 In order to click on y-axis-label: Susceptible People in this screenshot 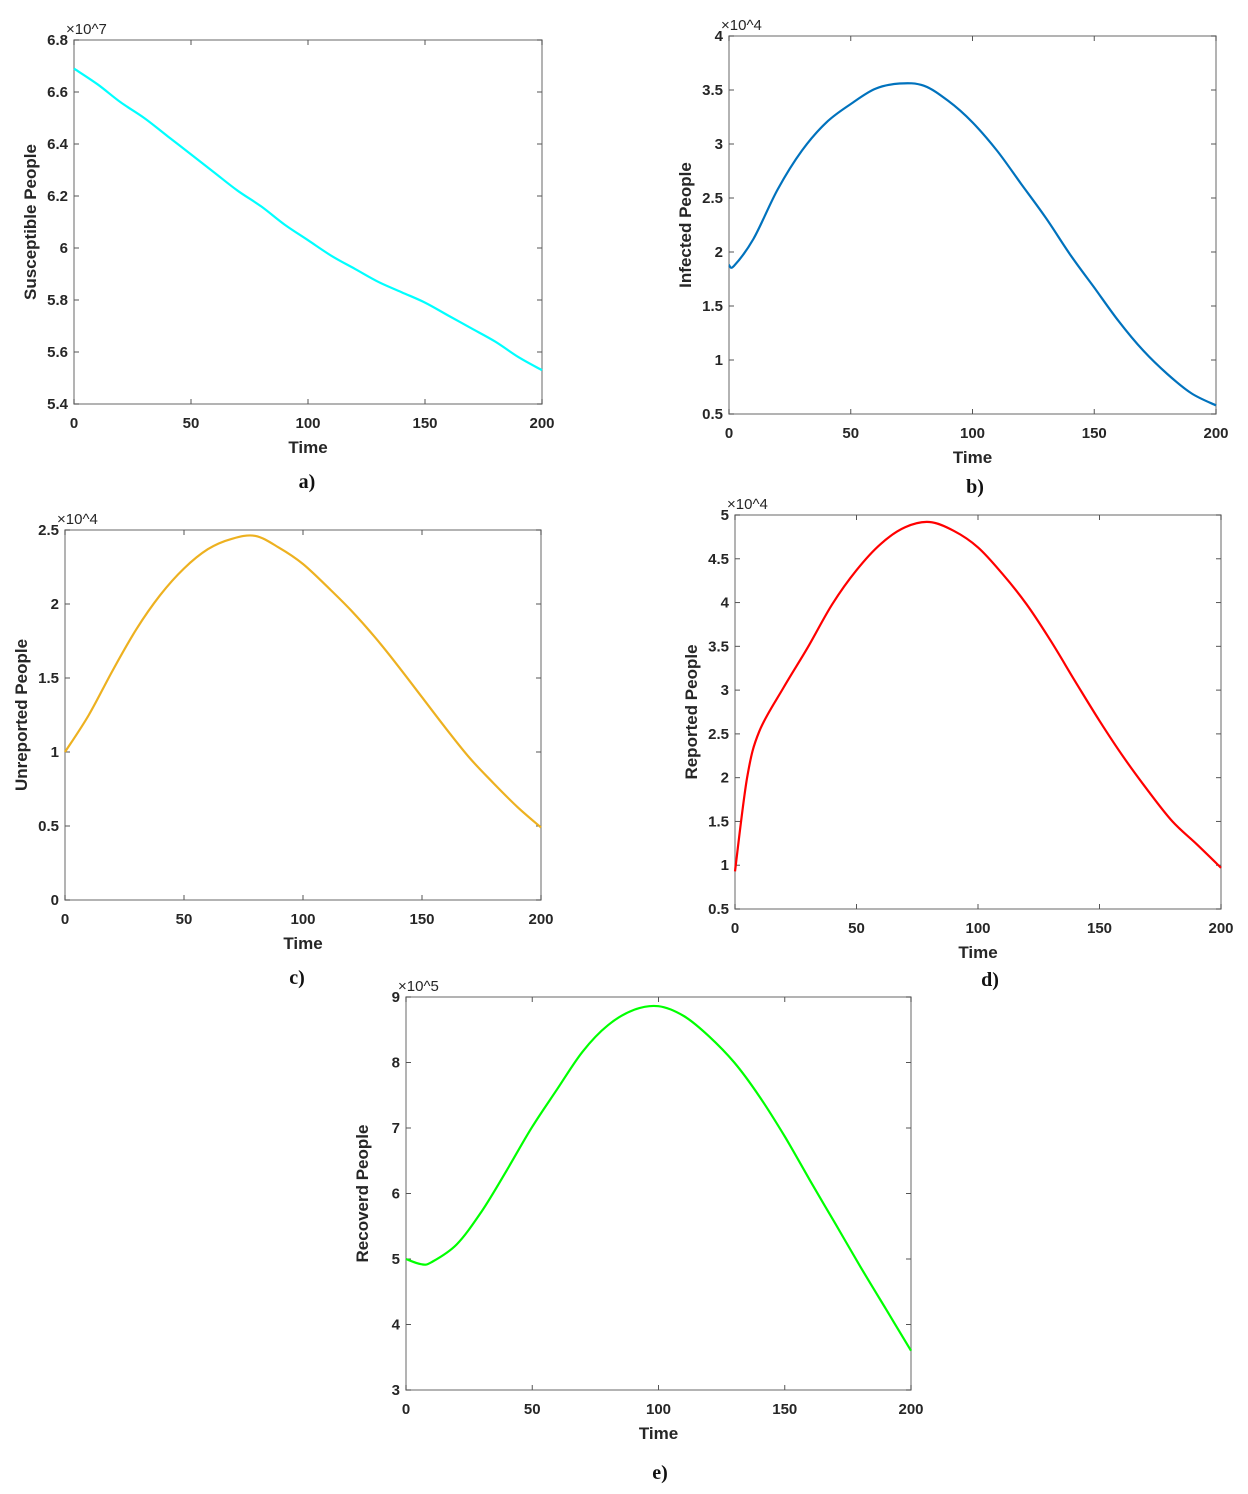, I will do `click(30, 222)`.